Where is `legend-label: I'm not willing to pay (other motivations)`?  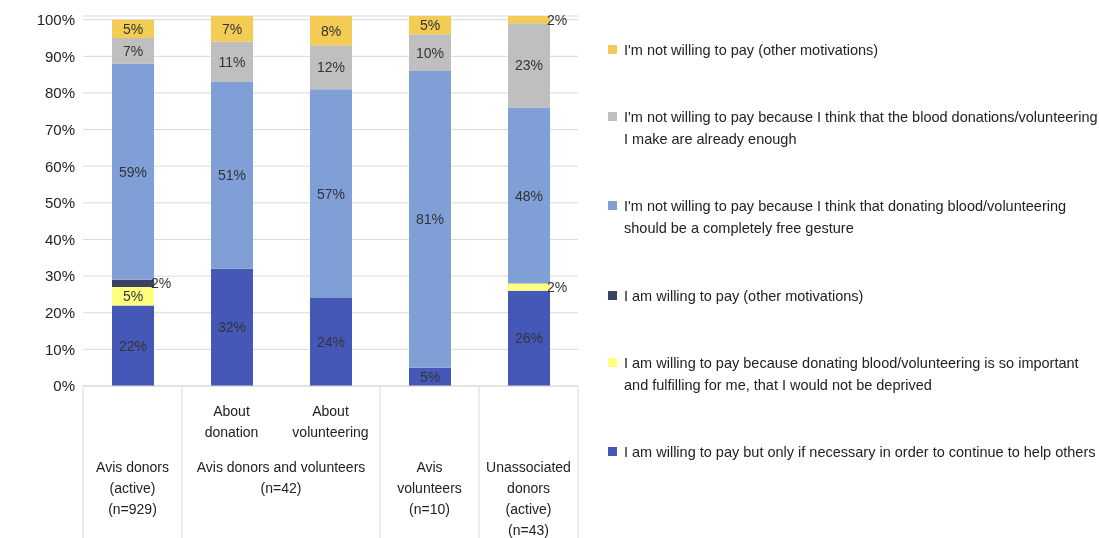 legend-label: I'm not willing to pay (other motivations) is located at coordinates (751, 50).